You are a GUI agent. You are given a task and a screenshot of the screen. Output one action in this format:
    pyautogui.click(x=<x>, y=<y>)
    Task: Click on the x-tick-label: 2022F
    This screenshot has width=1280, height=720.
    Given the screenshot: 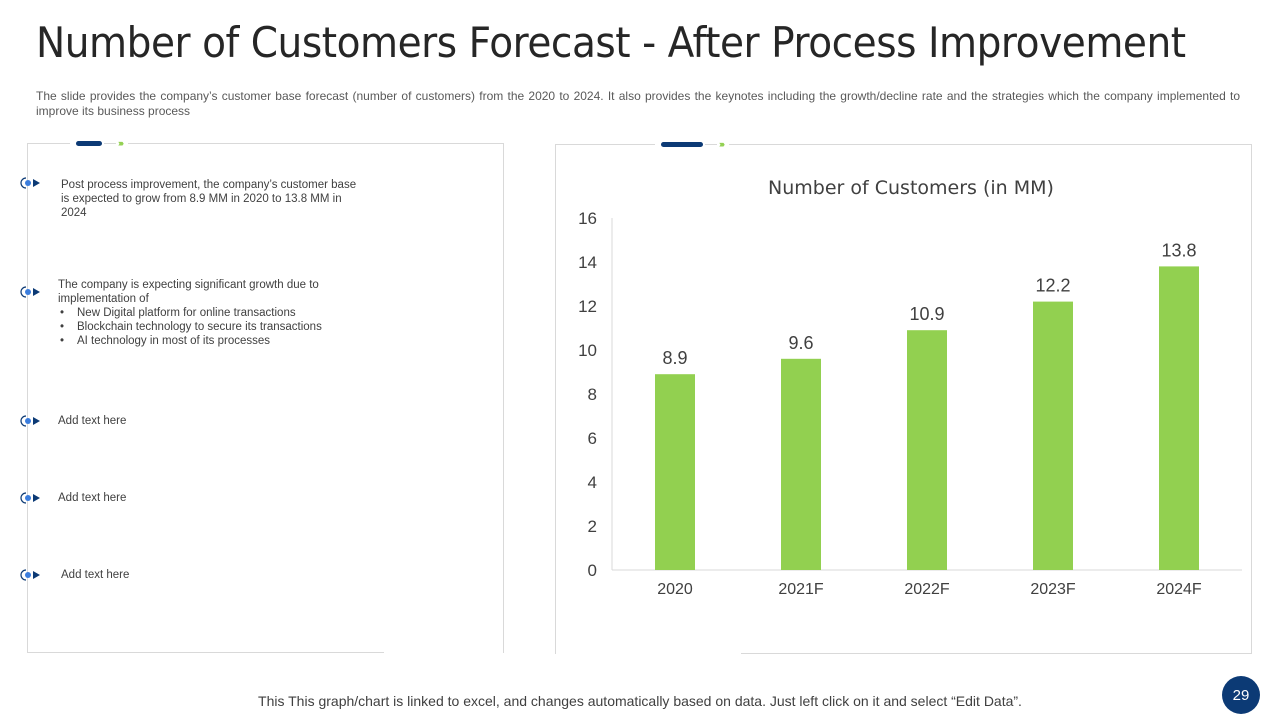 What is the action you would take?
    pyautogui.click(x=927, y=589)
    